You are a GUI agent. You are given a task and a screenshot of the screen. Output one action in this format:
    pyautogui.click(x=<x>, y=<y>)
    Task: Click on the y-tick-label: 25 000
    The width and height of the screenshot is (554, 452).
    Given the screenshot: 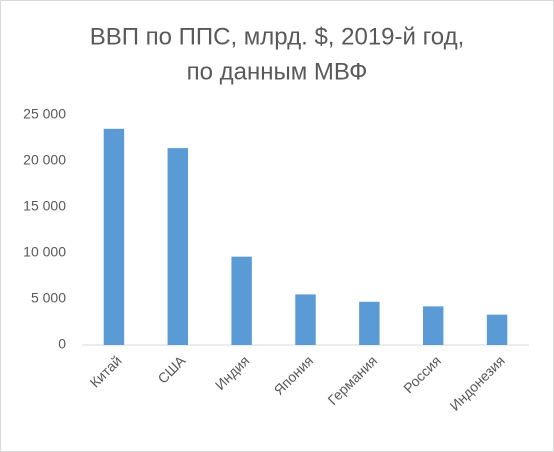 What is the action you would take?
    pyautogui.click(x=44, y=114)
    